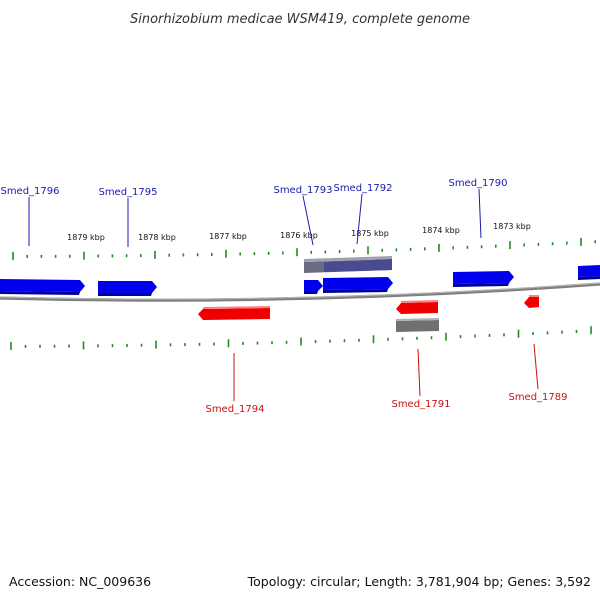 The image size is (600, 600). I want to click on label-smed-1790: Smed_1790, so click(477, 183).